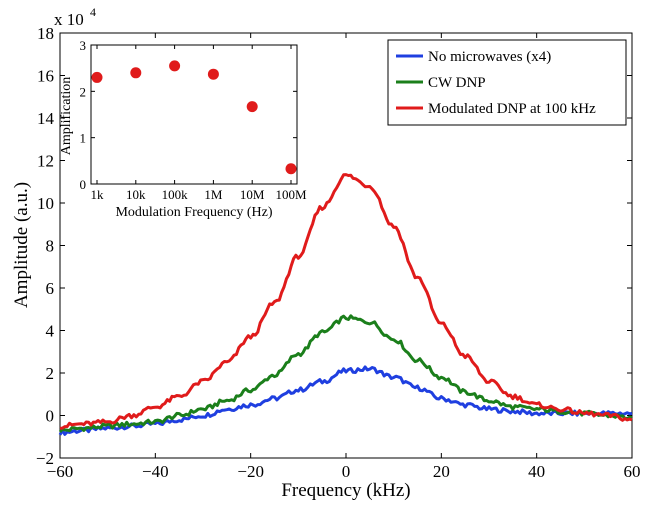  Describe the element at coordinates (441, 471) in the screenshot. I see `x-tick-label: 20` at that location.